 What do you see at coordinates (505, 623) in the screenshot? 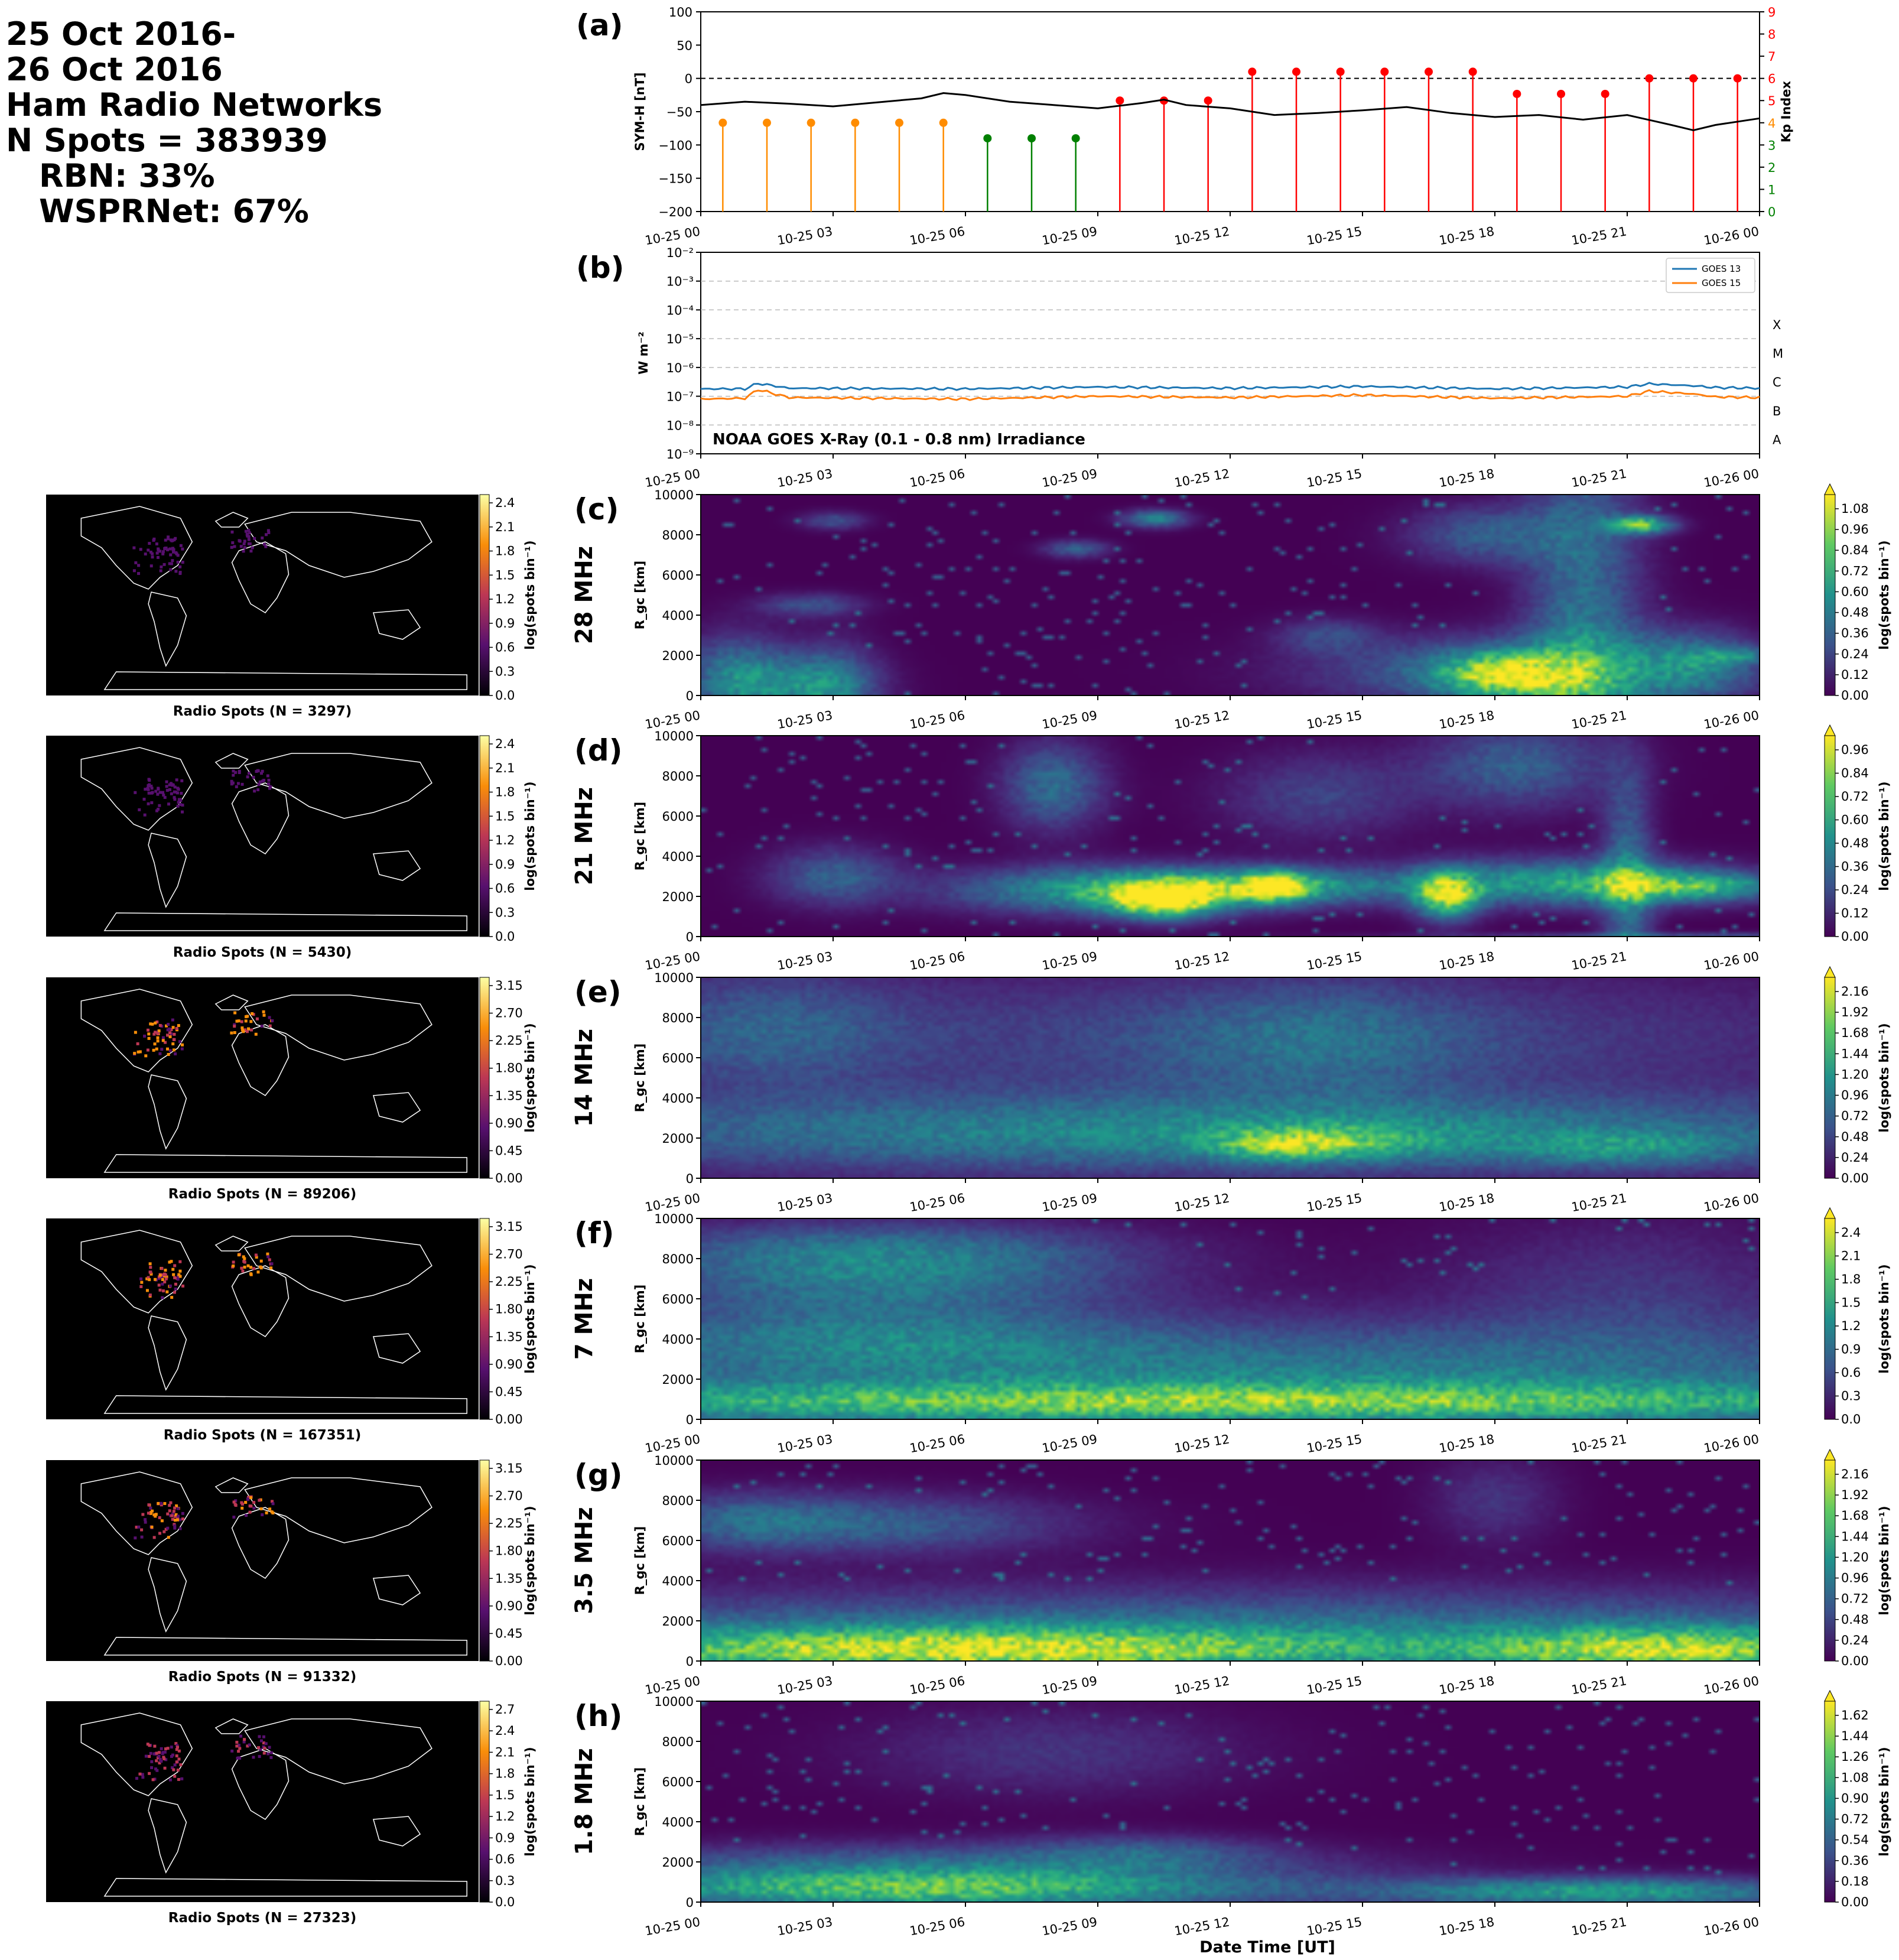
I see `map-colorbar-tick-label: 0.9` at bounding box center [505, 623].